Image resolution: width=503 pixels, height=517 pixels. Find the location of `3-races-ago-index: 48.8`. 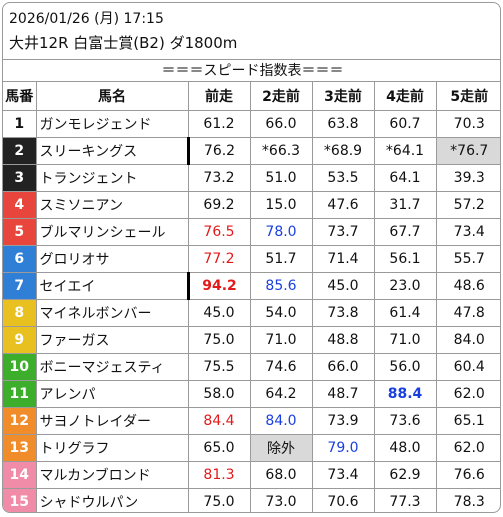

3-races-ago-index: 48.8 is located at coordinates (343, 340).